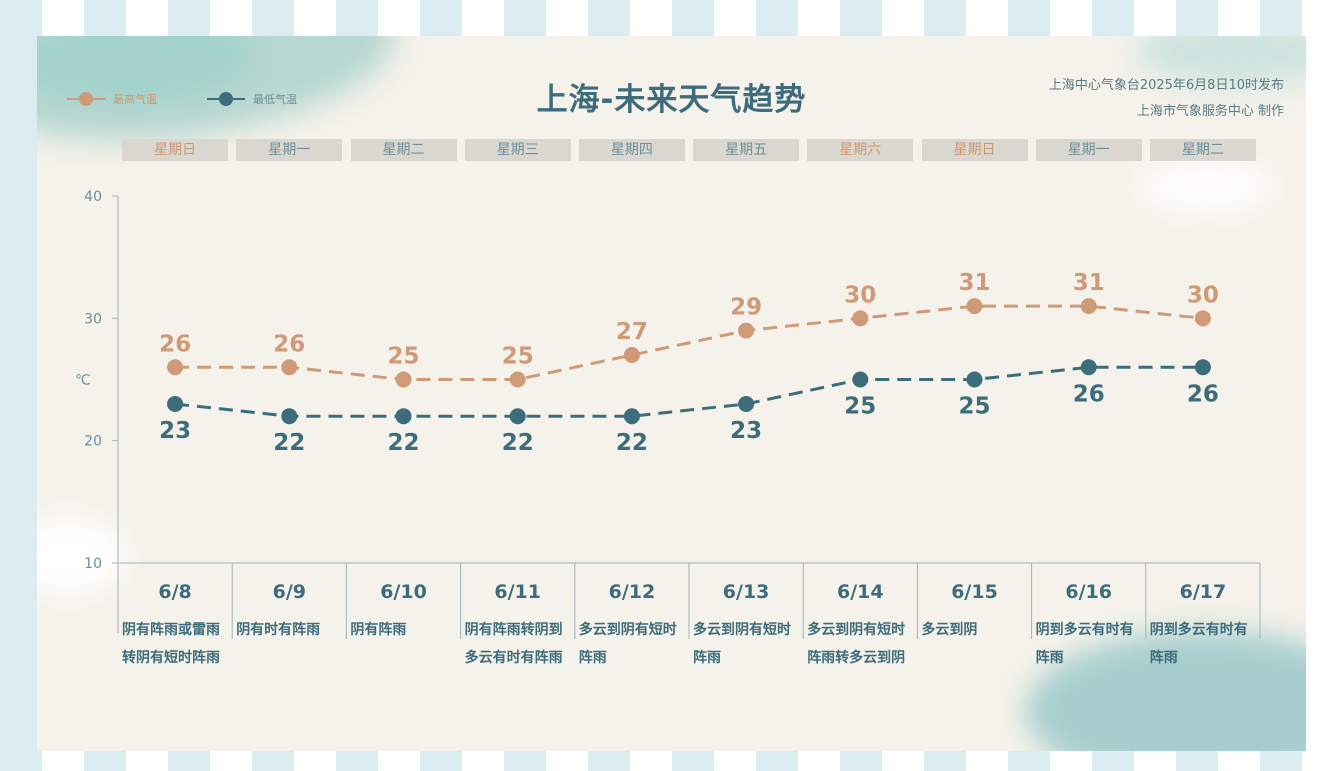 This screenshot has height=771, width=1341. Describe the element at coordinates (135, 99) in the screenshot. I see `legend-high-label: 最高气温` at that location.